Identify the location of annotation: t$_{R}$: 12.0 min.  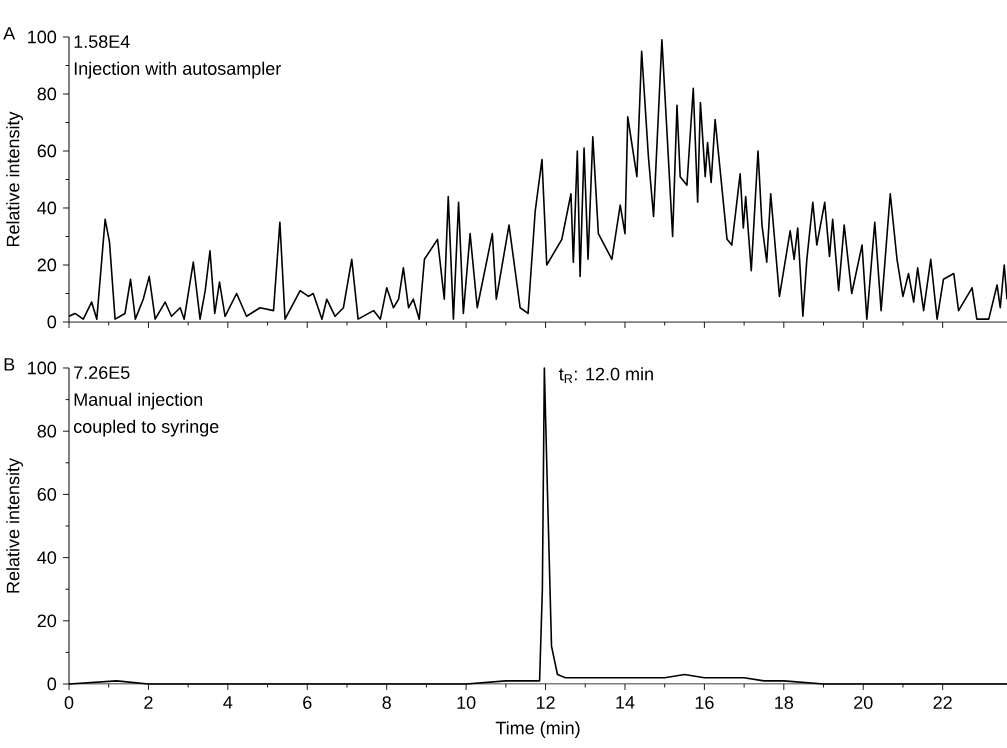
(606, 375).